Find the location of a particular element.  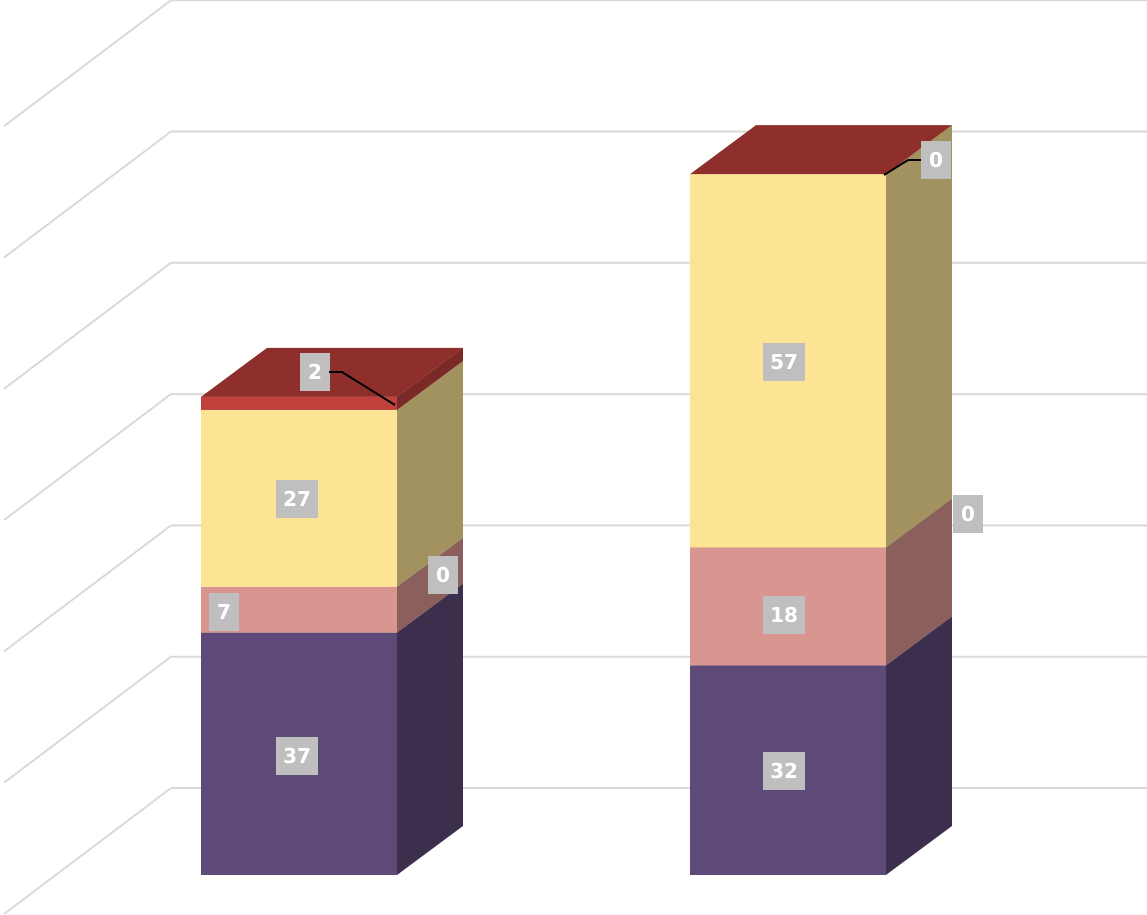

data-label-1-3: 57 is located at coordinates (784, 362).